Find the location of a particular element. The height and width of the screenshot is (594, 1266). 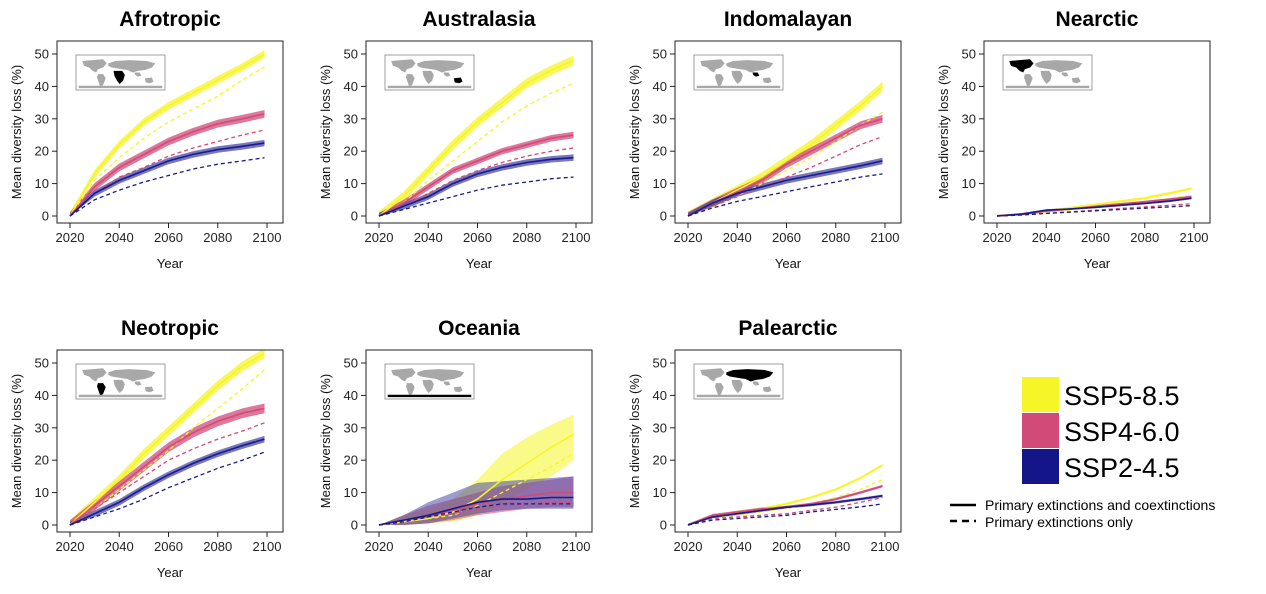

legend-label-ssp585: SSP5-8.5 is located at coordinates (1122, 396).